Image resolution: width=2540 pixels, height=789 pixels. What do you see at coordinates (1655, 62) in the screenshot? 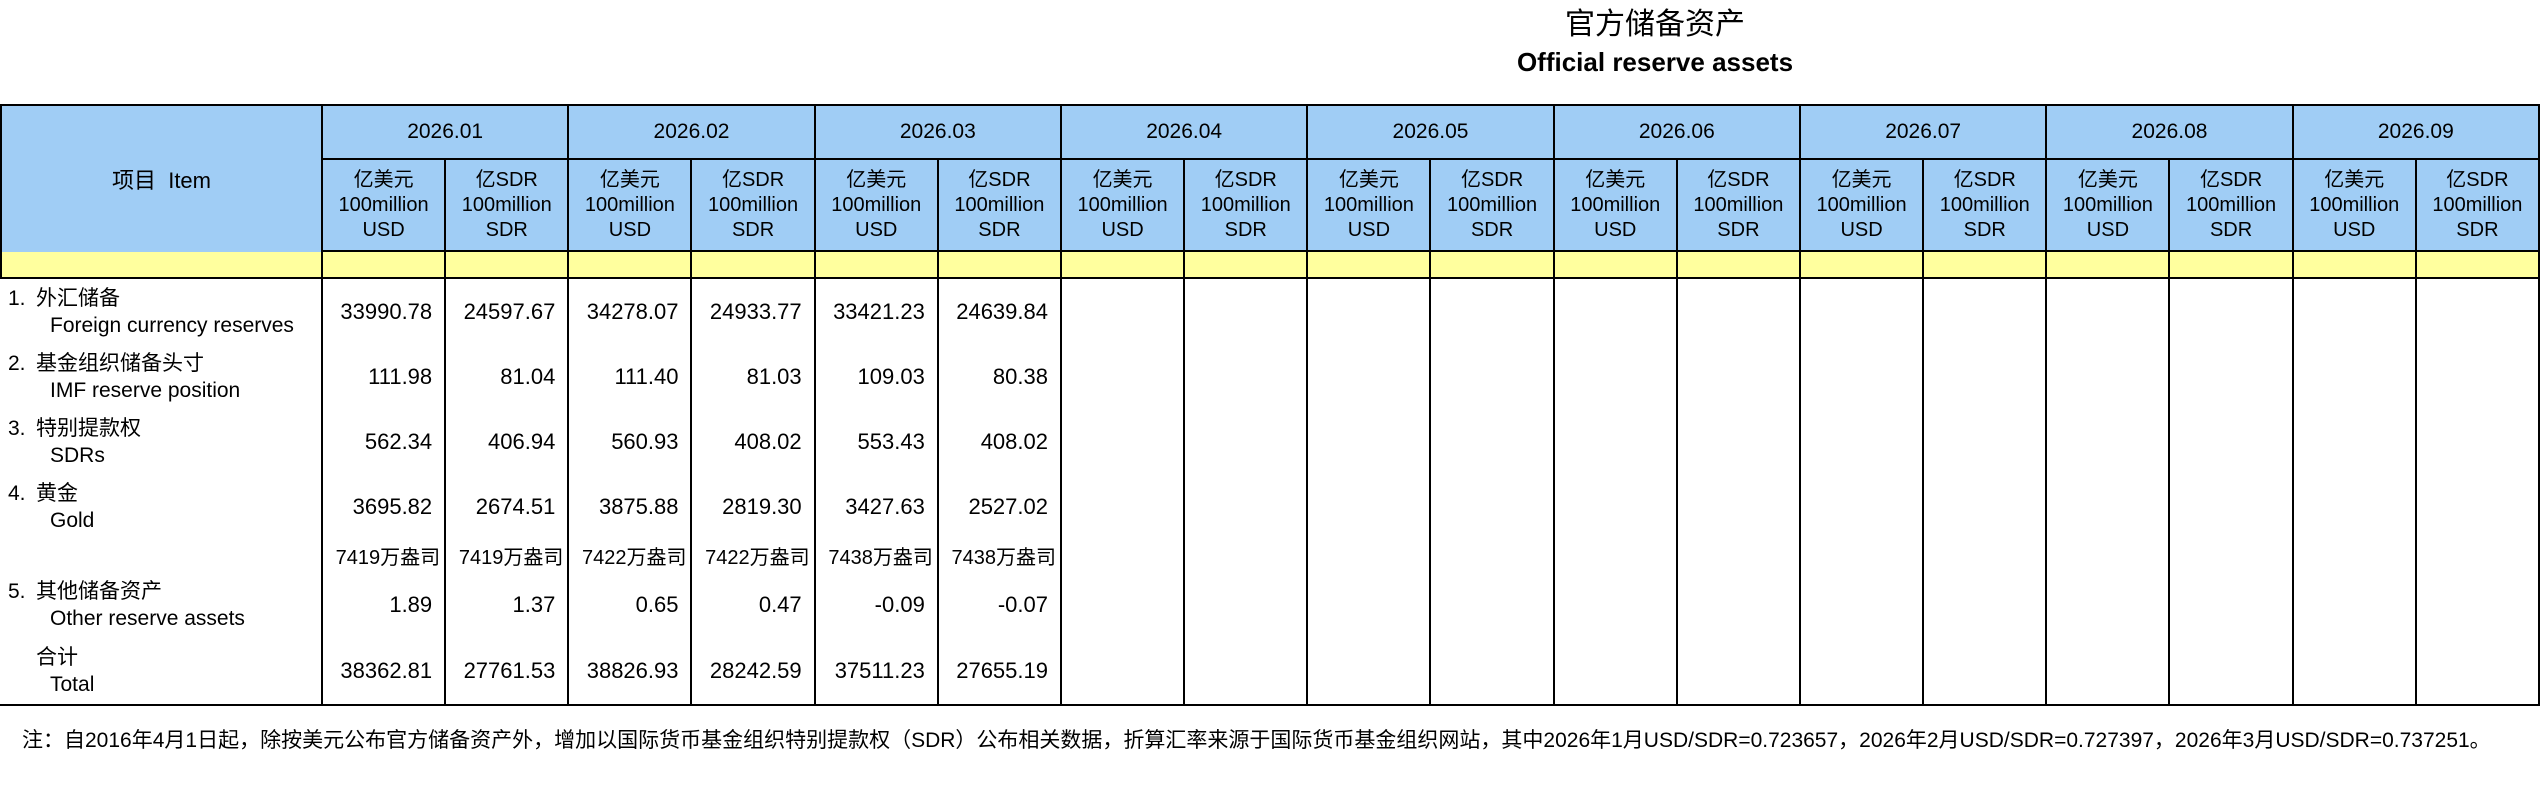
I see `title-english: Official reserve assets` at bounding box center [1655, 62].